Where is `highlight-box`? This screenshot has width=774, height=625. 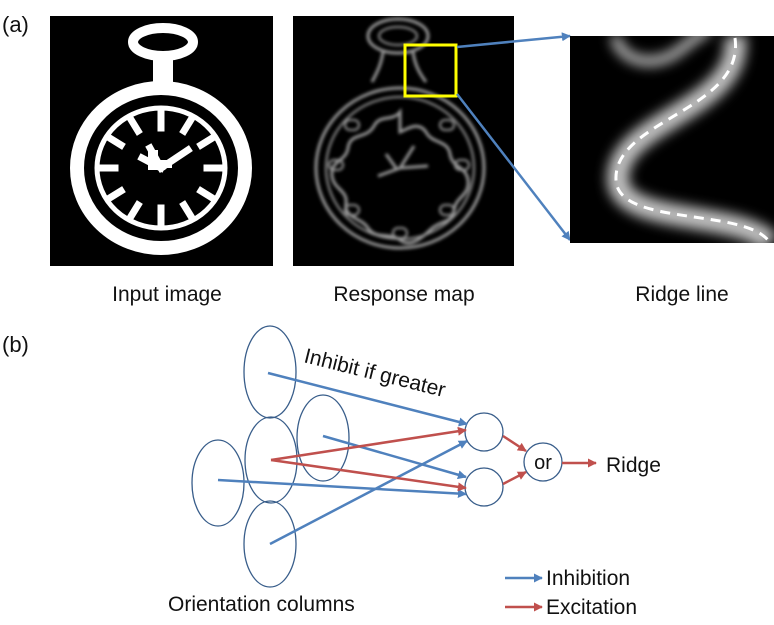
highlight-box is located at coordinates (430, 70).